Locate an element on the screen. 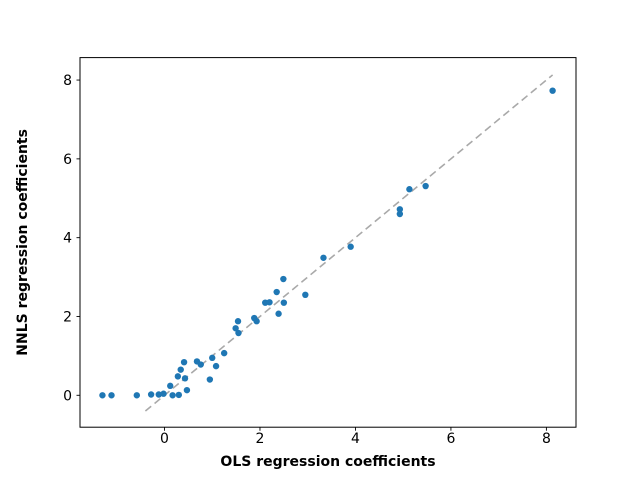 The width and height of the screenshot is (640, 480). x-axis-label: OLS regression coefficients is located at coordinates (327, 462).